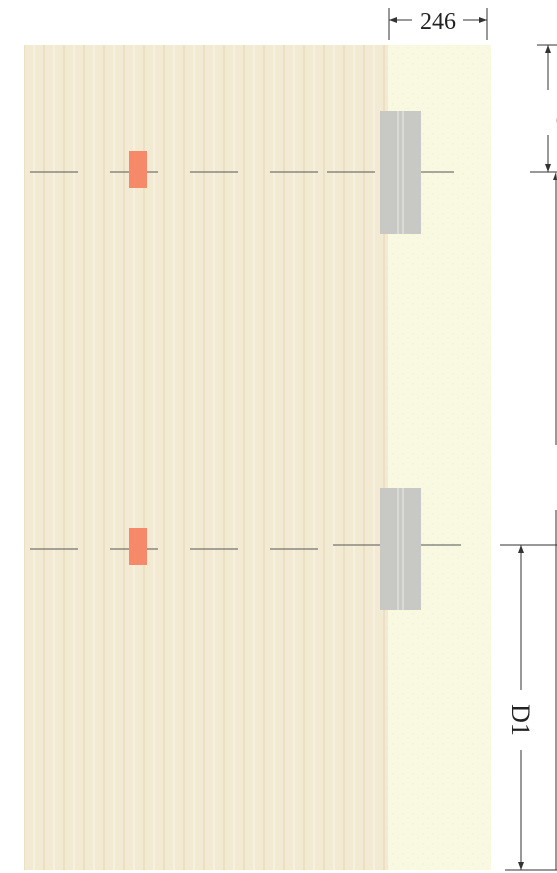 The image size is (557, 873). What do you see at coordinates (520, 720) in the screenshot?
I see `dimension-label-d1: D1` at bounding box center [520, 720].